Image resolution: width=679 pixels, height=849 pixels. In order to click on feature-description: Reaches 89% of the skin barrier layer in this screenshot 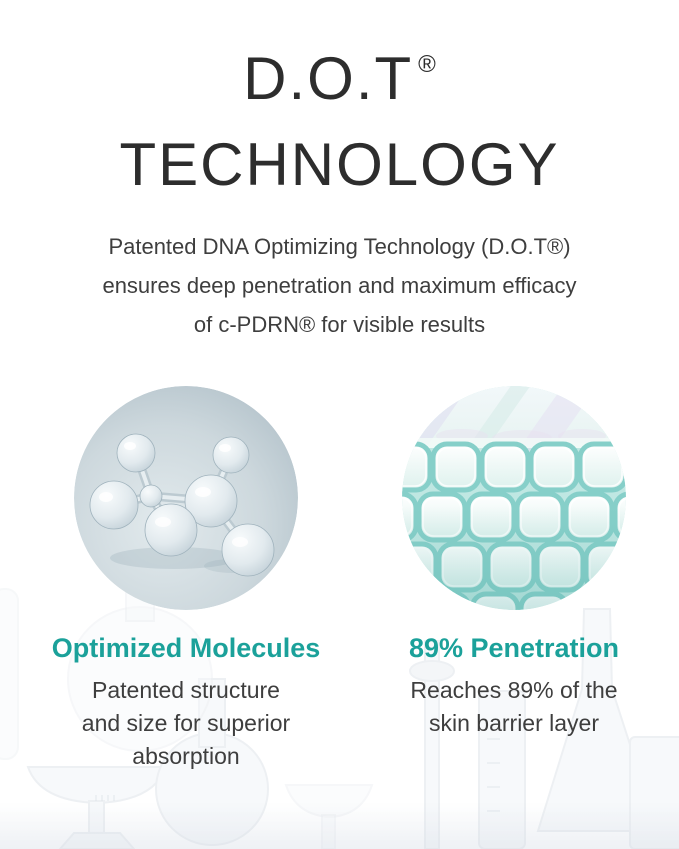, I will do `click(514, 707)`.